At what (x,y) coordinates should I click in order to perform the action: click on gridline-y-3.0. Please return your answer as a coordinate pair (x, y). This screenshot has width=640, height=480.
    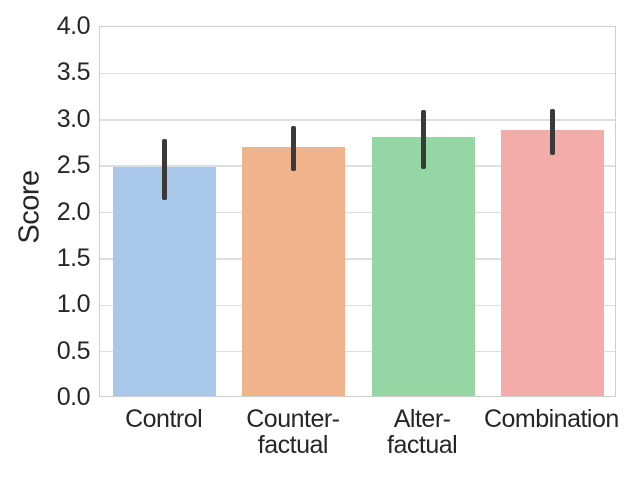
    Looking at the image, I should click on (357, 120).